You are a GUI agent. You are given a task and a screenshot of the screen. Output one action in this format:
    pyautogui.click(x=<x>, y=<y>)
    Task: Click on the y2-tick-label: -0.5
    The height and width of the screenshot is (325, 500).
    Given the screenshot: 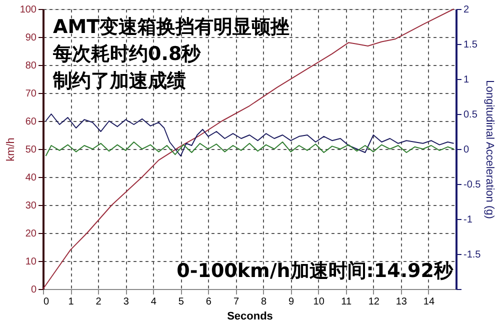 What is the action you would take?
    pyautogui.click(x=473, y=185)
    